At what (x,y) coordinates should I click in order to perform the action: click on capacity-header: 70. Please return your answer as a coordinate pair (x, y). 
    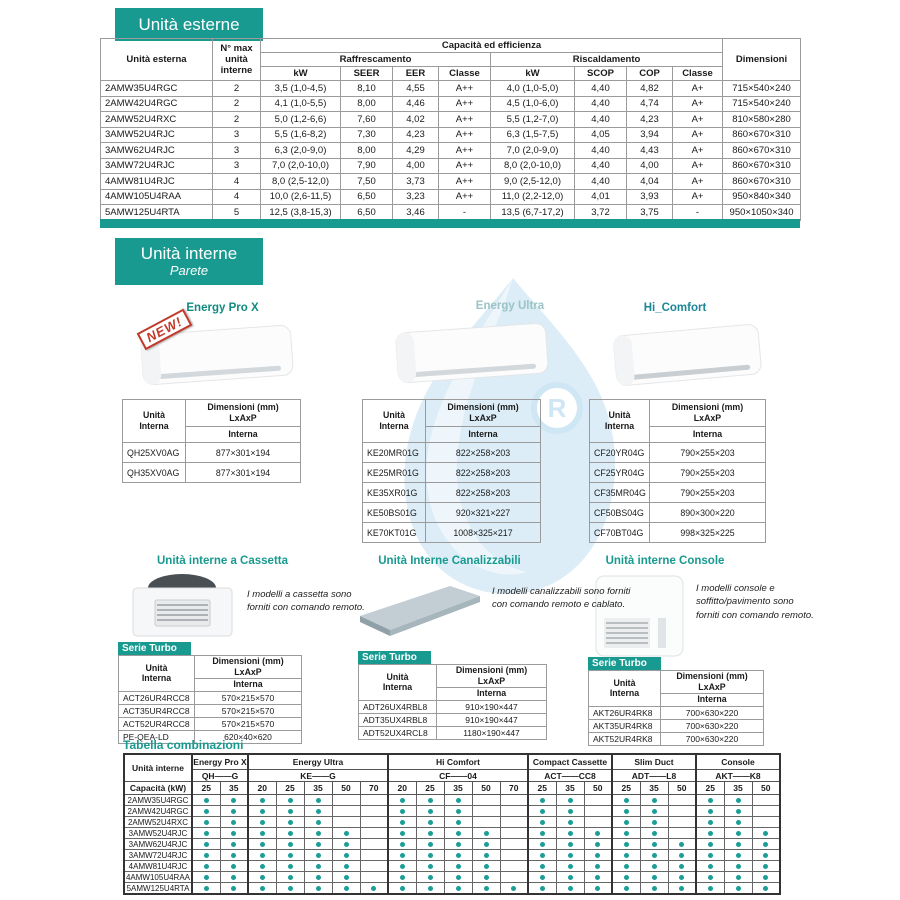
    Looking at the image, I should click on (514, 788).